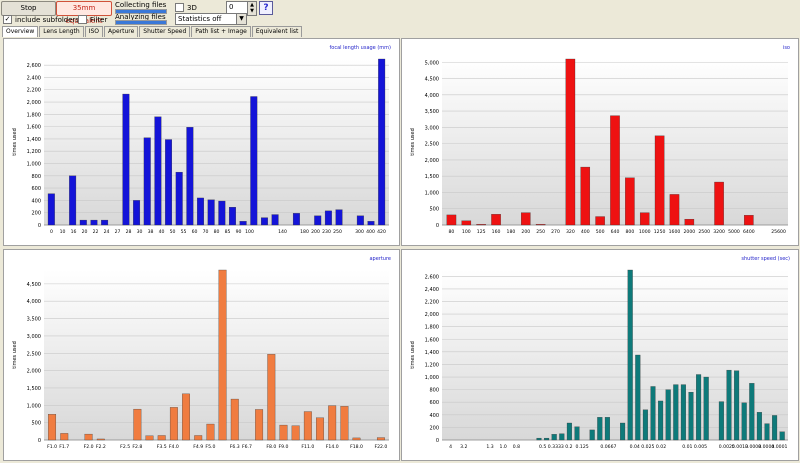 The height and width of the screenshot is (463, 800). Describe the element at coordinates (118, 232) in the screenshot. I see `x-tick-label: 27` at that location.